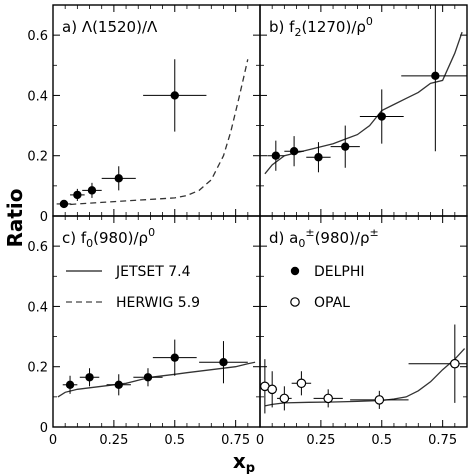 This screenshot has height=474, width=474. What do you see at coordinates (72, 27) in the screenshot?
I see `panel-label-prefix: a)` at bounding box center [72, 27].